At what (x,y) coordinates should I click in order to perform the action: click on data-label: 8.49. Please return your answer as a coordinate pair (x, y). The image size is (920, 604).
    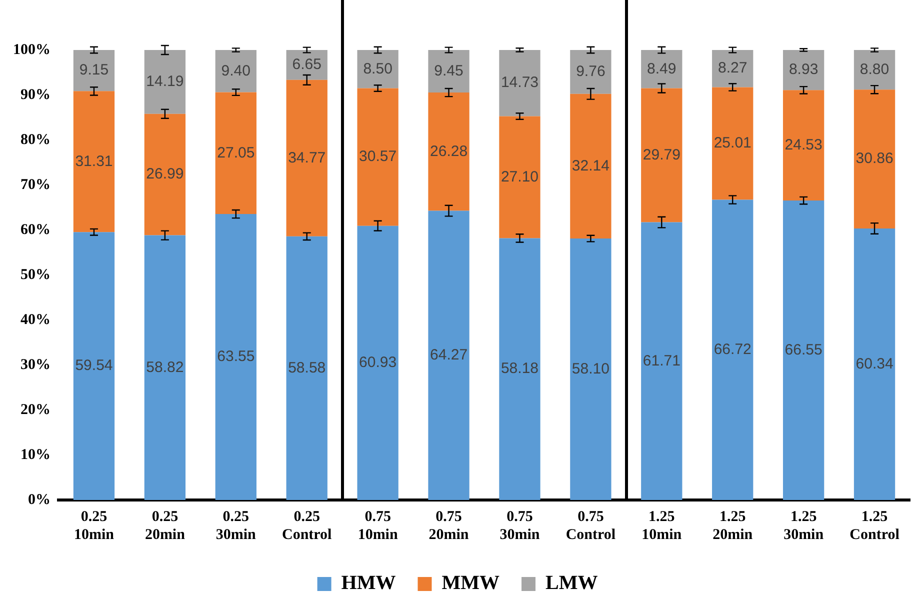
    Looking at the image, I should click on (661, 69).